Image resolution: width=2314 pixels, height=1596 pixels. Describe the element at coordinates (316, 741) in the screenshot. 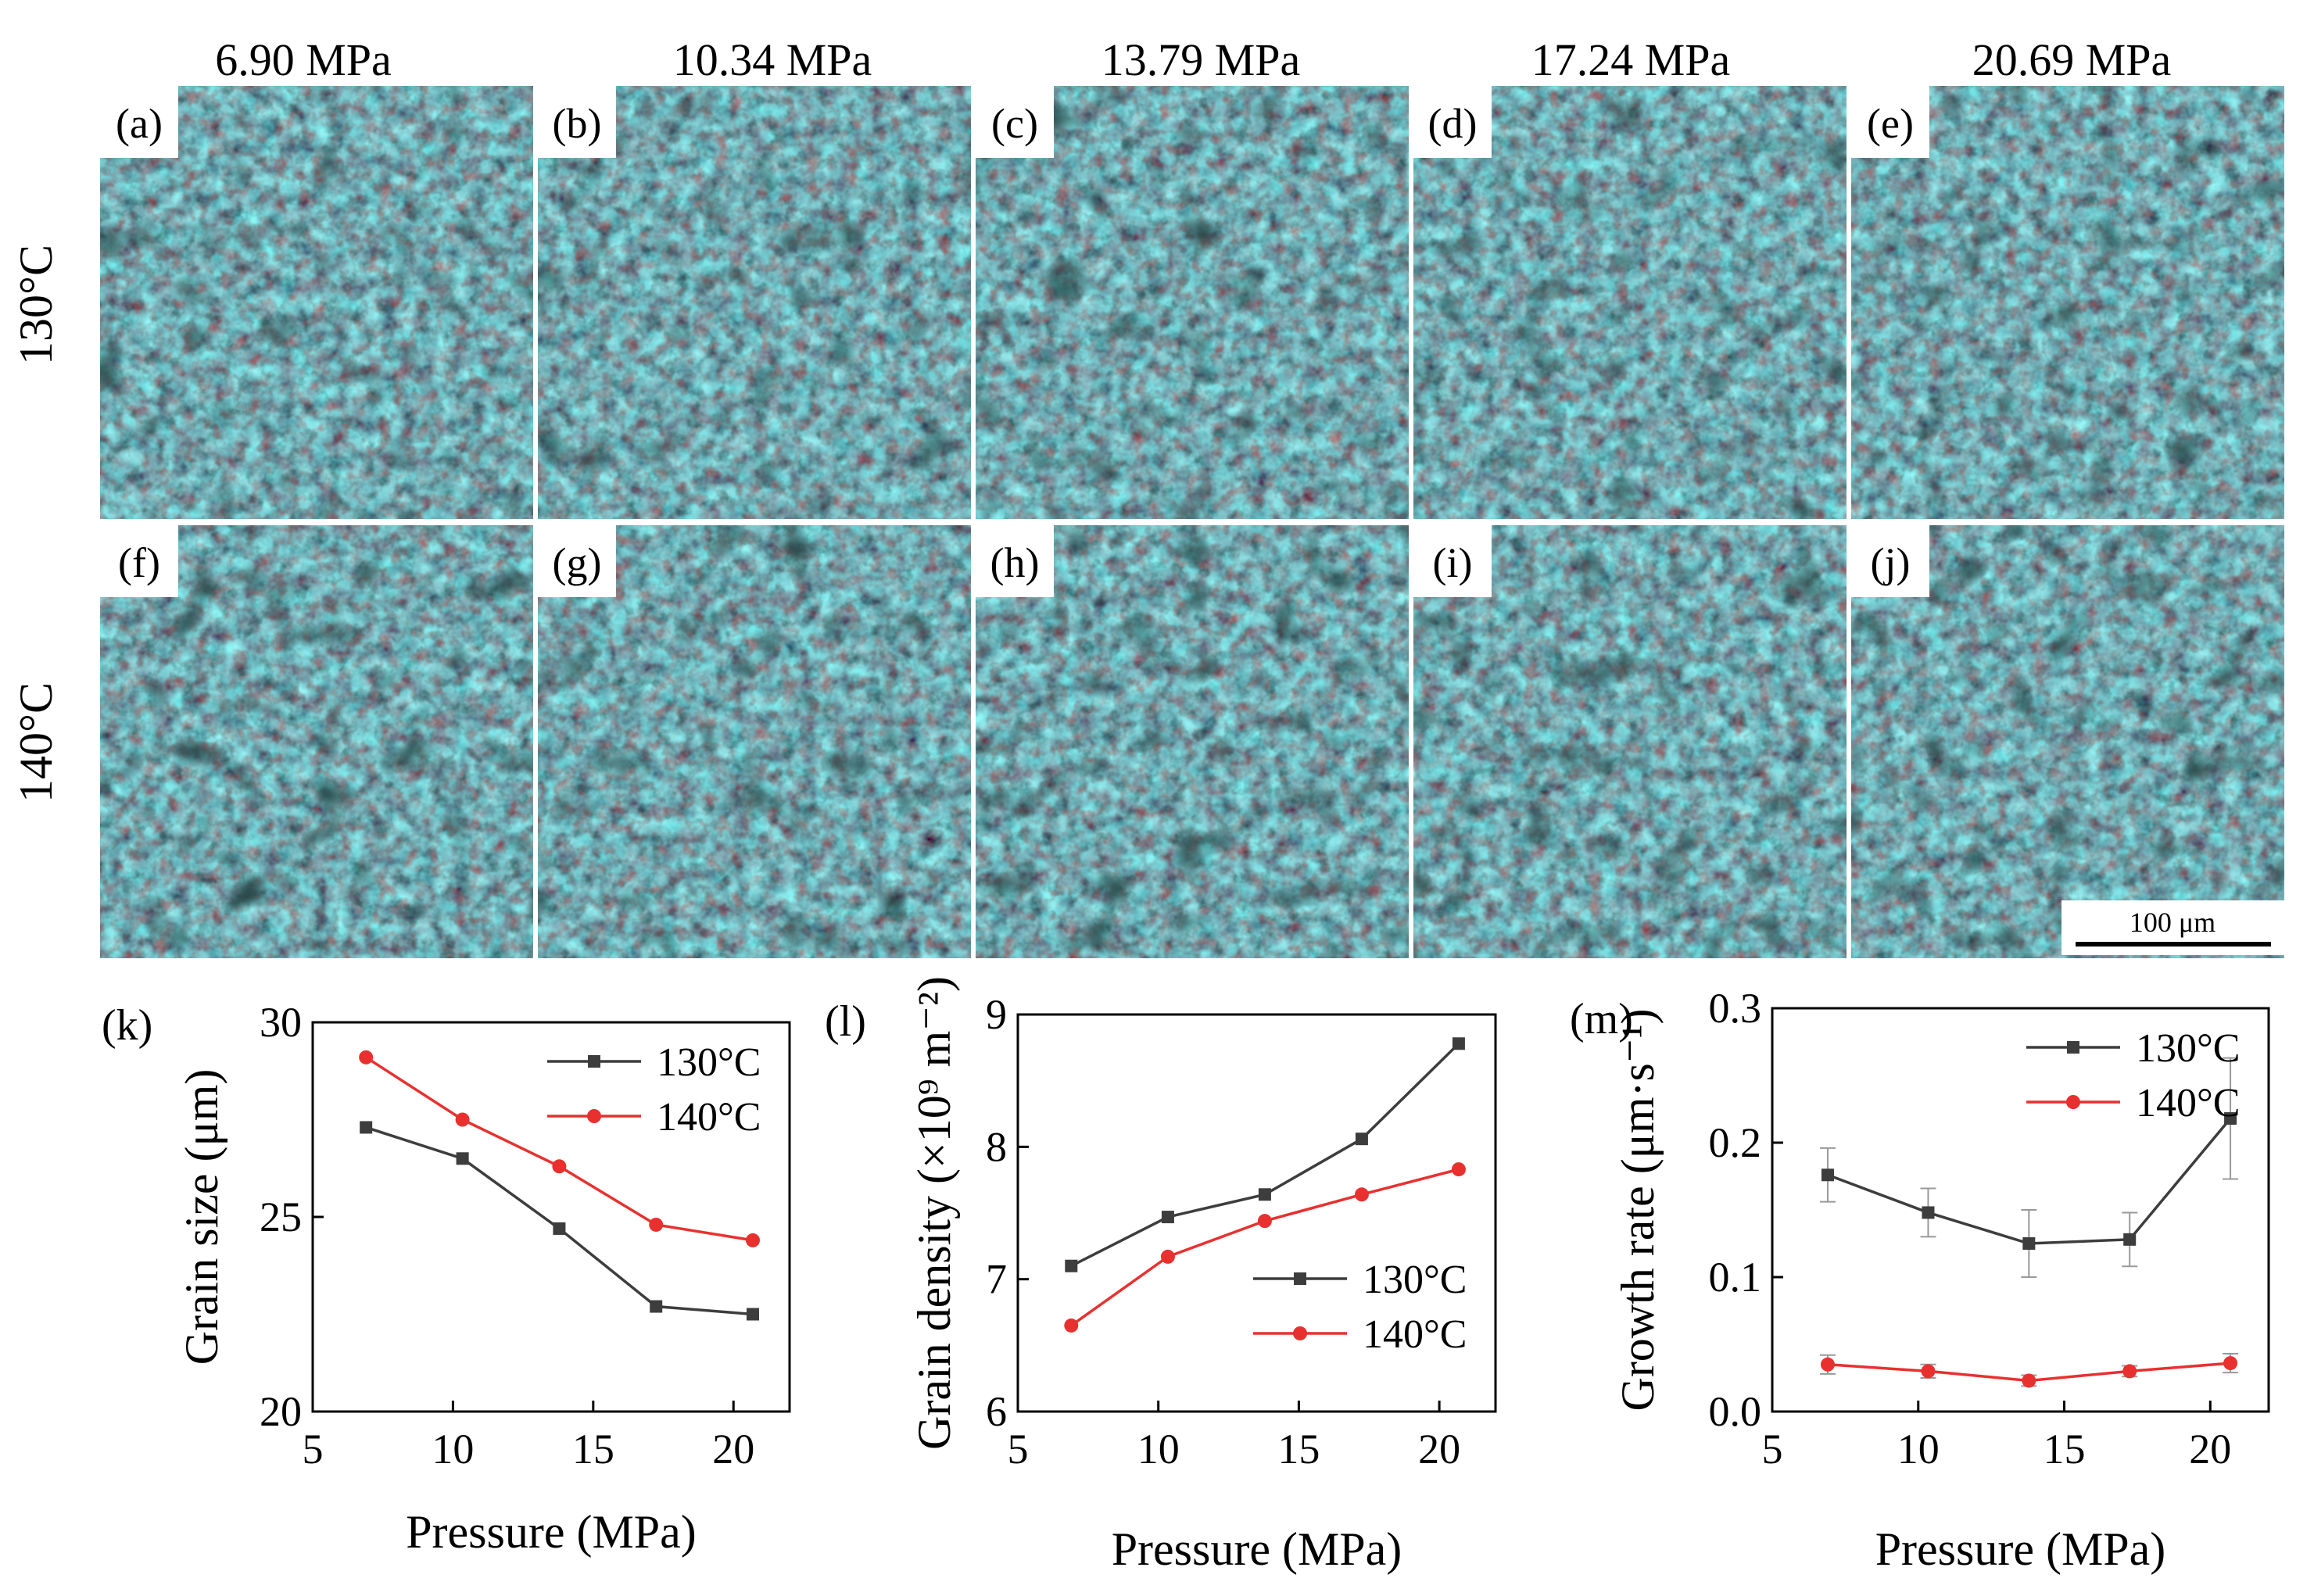

I see `micrograph-panel: (f)` at that location.